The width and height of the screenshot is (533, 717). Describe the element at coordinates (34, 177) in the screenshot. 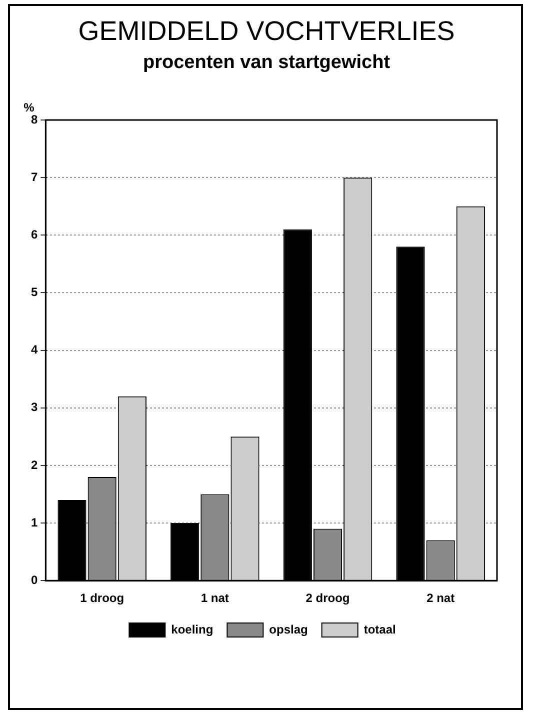

I see `y-tick-label: 7` at that location.